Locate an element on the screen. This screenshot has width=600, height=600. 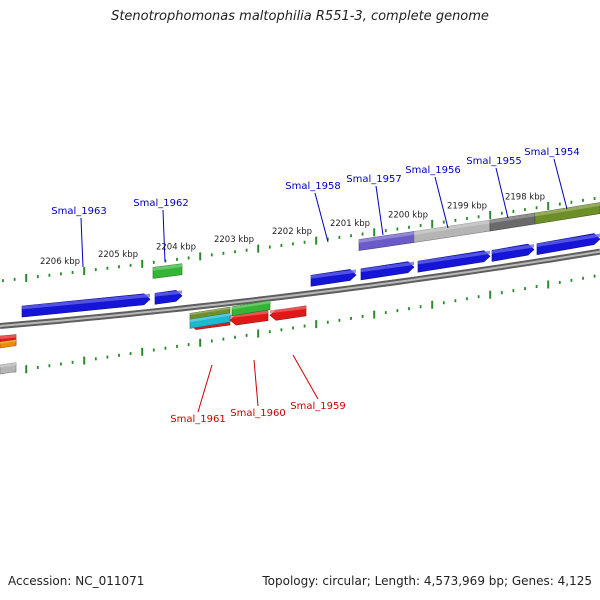
gene-smal-1963-bevel is located at coordinates (86, 301).